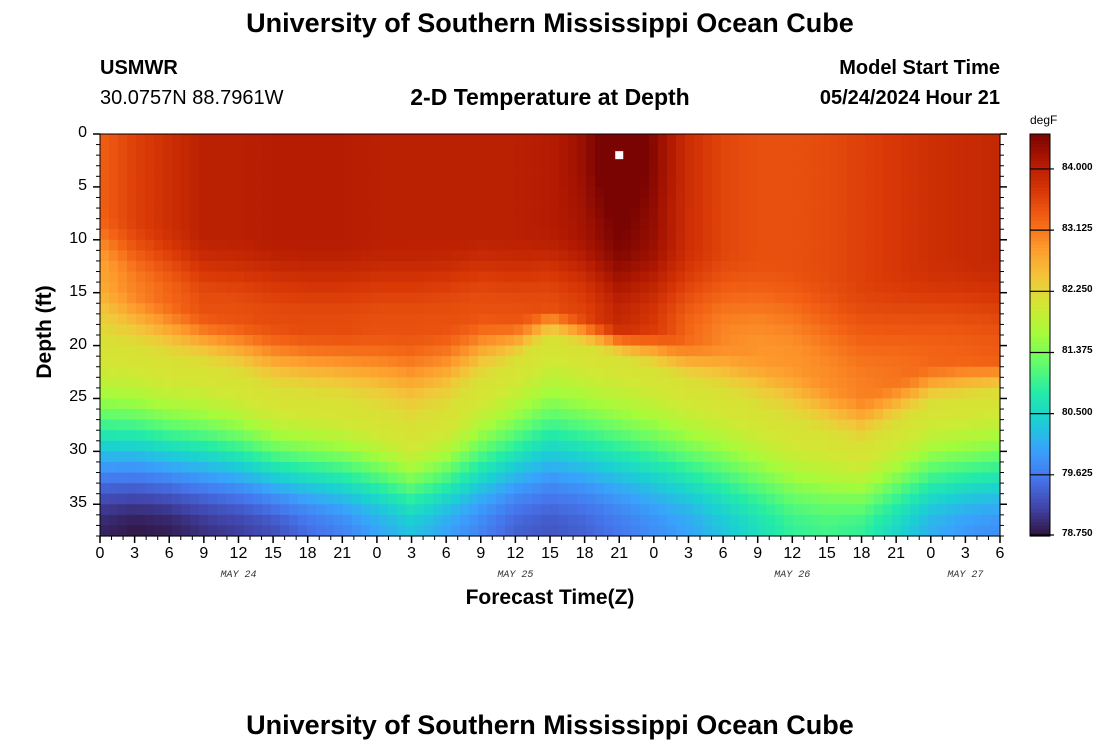 The image size is (1100, 750). What do you see at coordinates (723, 553) in the screenshot?
I see `x-tick-label: 6` at bounding box center [723, 553].